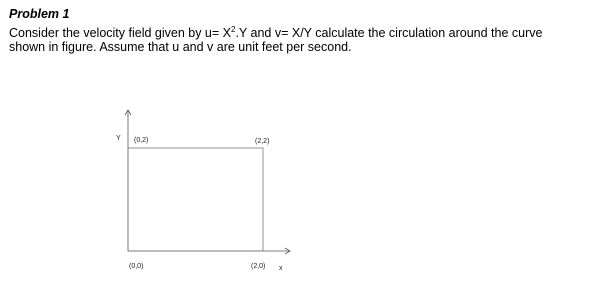 This screenshot has width=612, height=290. What do you see at coordinates (118, 138) in the screenshot?
I see `y-axis-label: Y` at bounding box center [118, 138].